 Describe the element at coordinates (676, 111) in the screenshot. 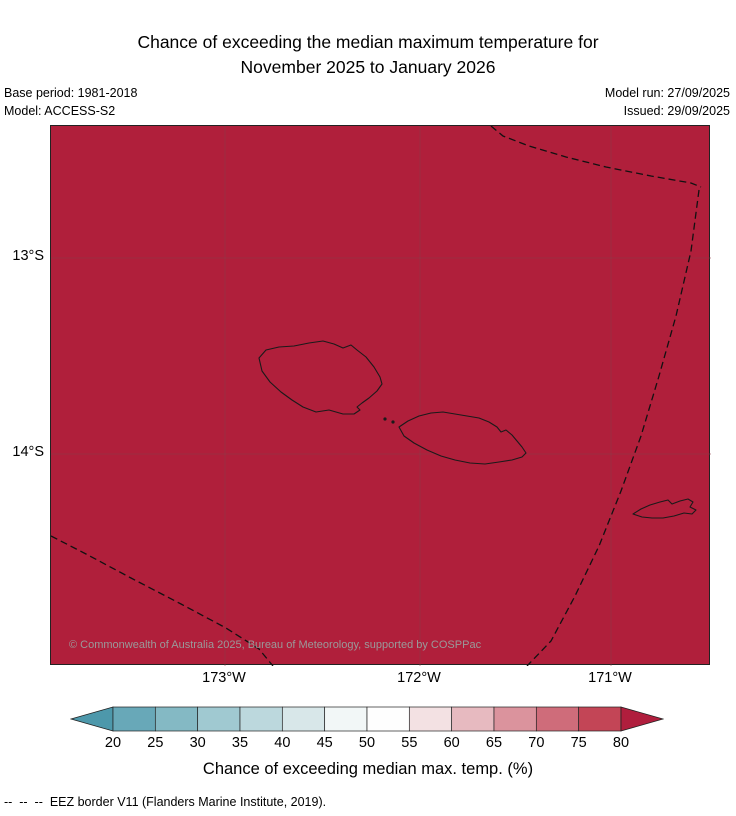

I see `issued-label: Issued: 29/09/2025` at that location.